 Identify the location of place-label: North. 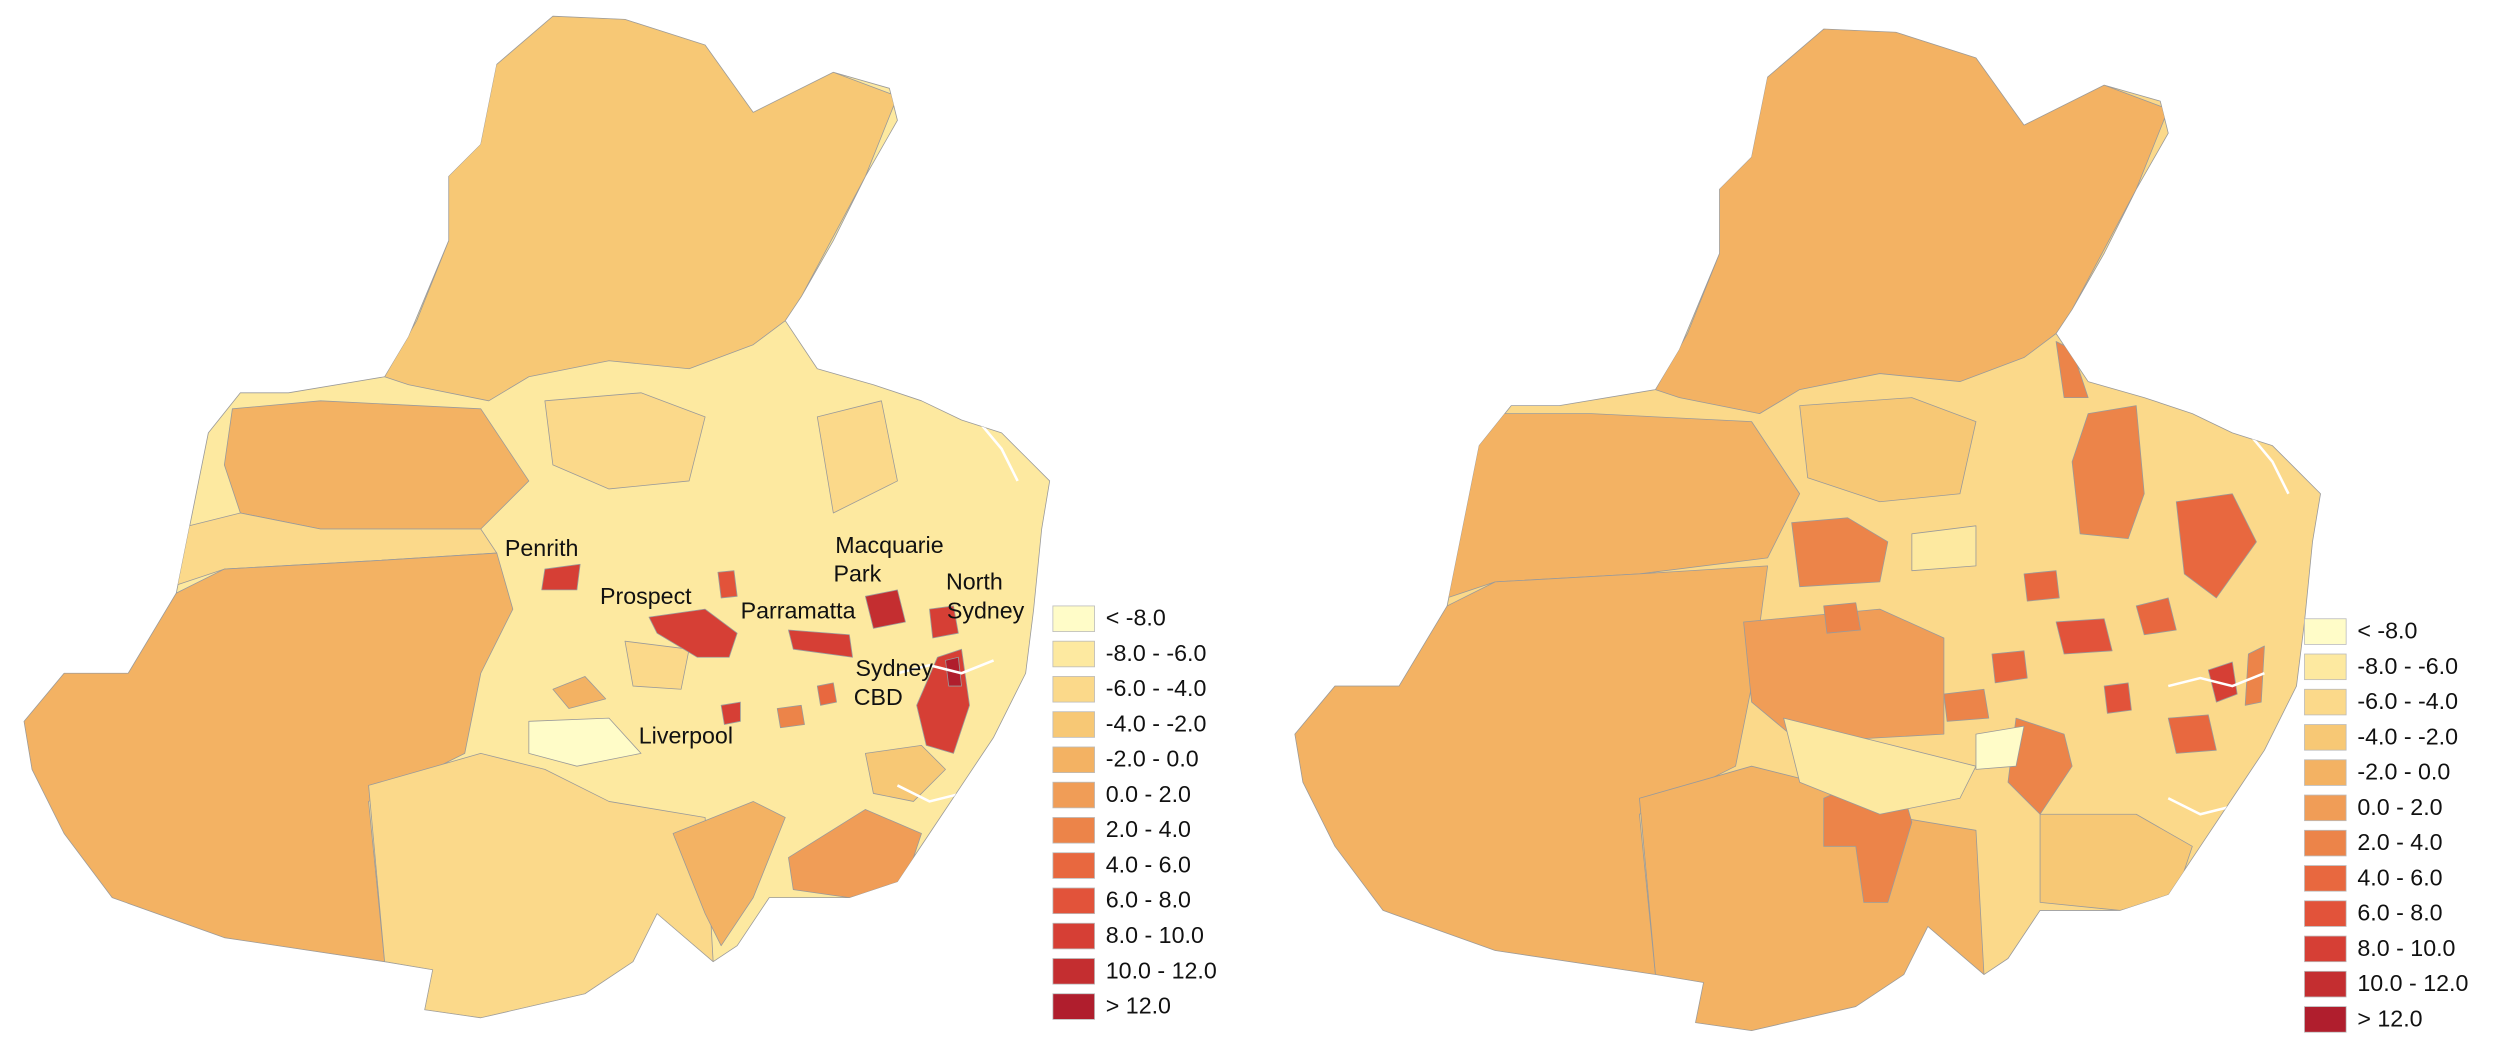
(974, 582).